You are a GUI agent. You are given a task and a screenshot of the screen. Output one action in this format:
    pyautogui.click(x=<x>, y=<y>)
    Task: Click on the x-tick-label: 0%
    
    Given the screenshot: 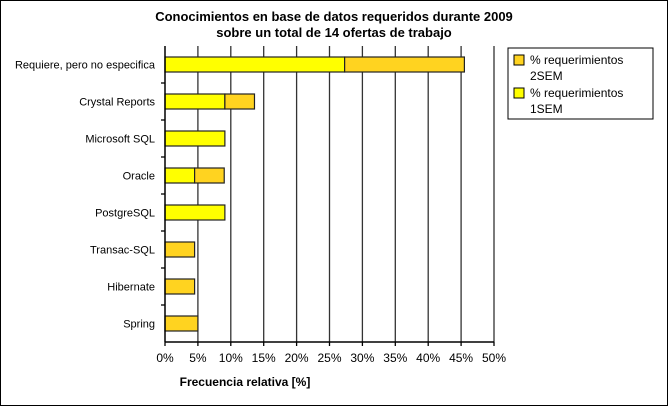 What is the action you would take?
    pyautogui.click(x=165, y=358)
    